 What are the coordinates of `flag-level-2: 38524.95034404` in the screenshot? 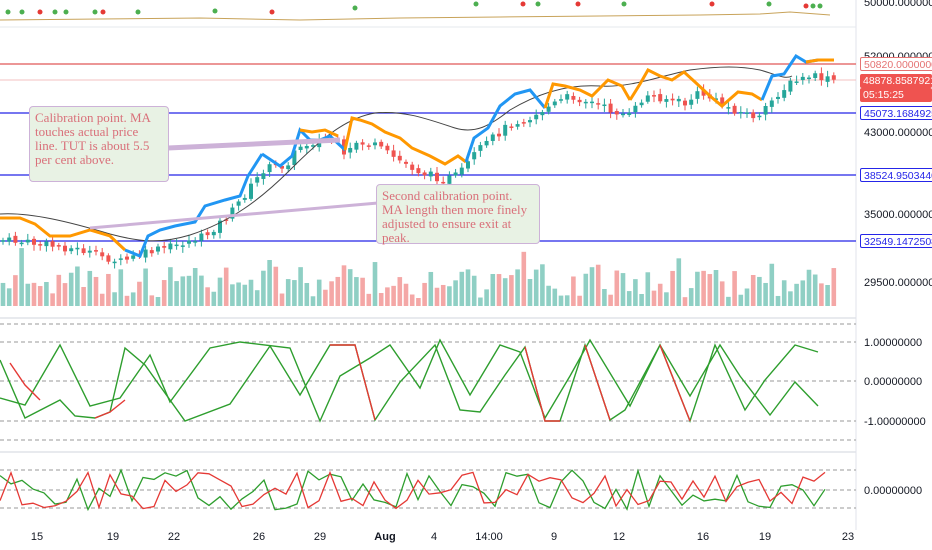 It's located at (896, 175).